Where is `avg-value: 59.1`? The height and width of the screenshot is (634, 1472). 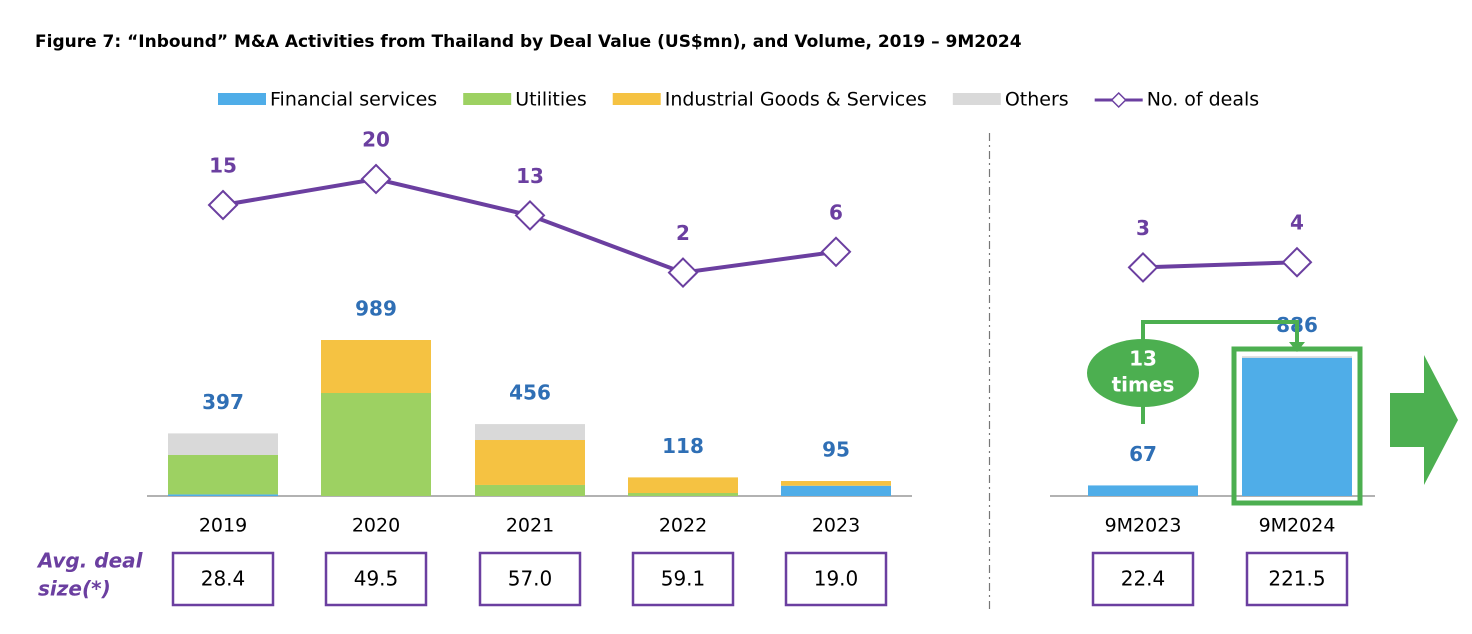 avg-value: 59.1 is located at coordinates (683, 579).